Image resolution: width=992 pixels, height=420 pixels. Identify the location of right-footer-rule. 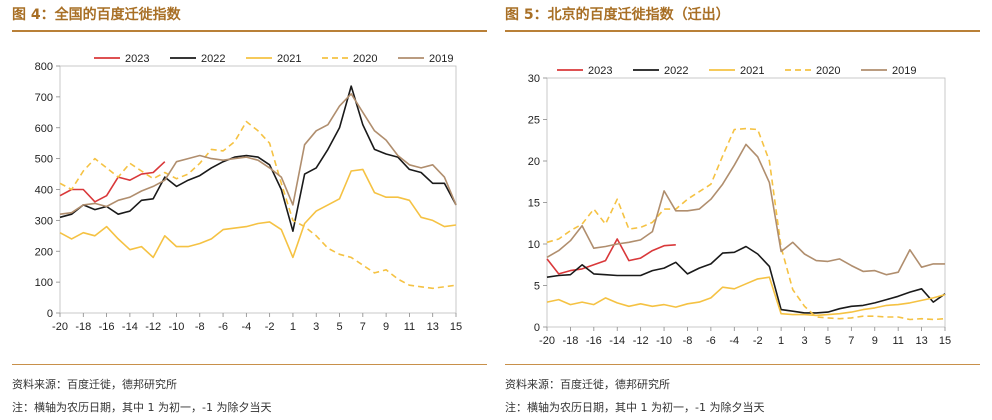
(742, 364).